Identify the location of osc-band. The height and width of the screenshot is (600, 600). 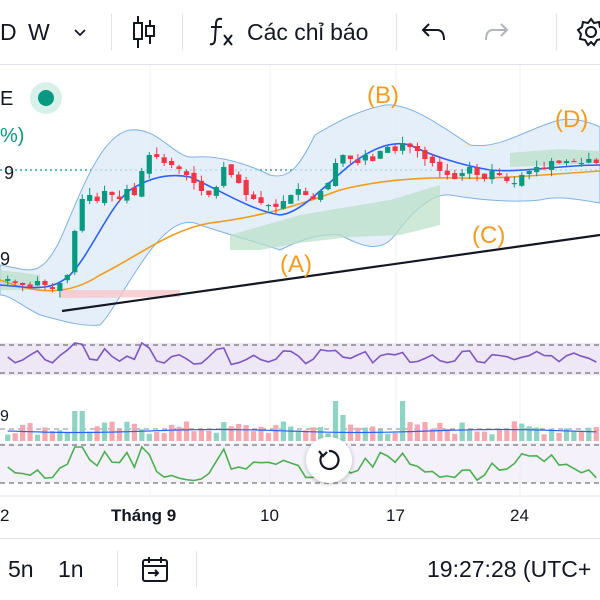
(300, 463).